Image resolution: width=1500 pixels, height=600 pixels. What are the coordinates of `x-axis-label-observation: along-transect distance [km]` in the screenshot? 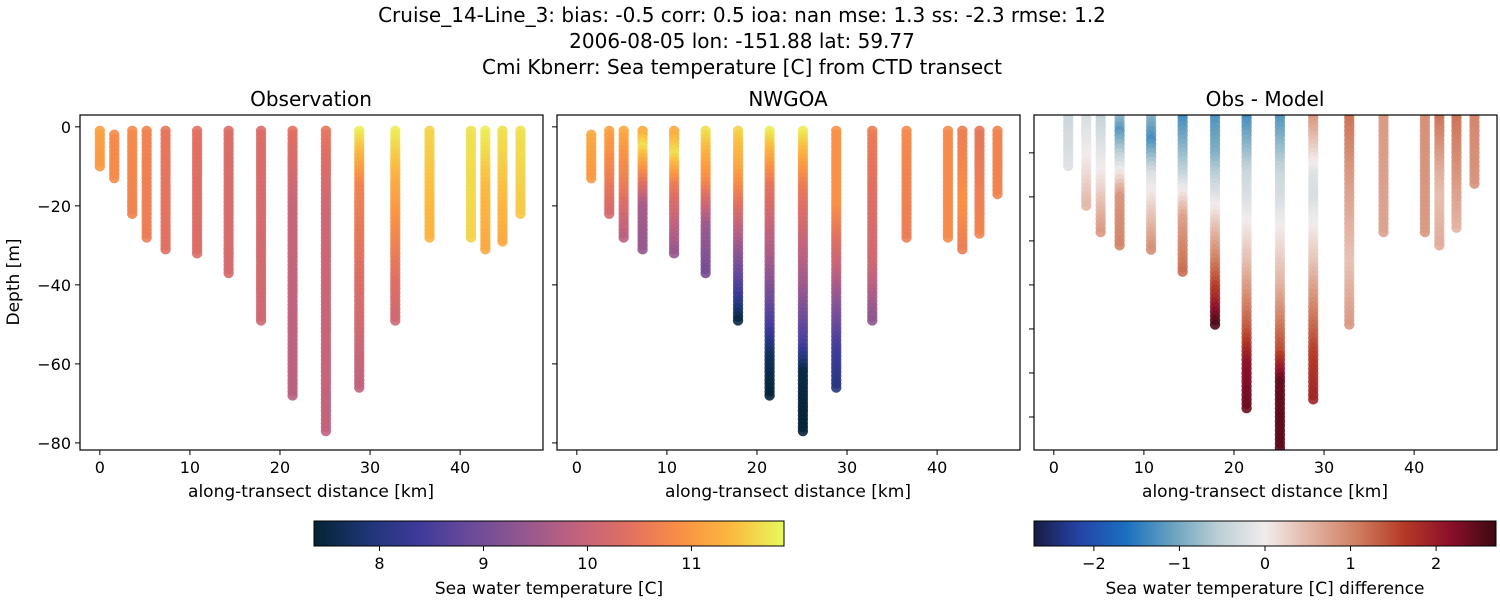 It's located at (311, 492).